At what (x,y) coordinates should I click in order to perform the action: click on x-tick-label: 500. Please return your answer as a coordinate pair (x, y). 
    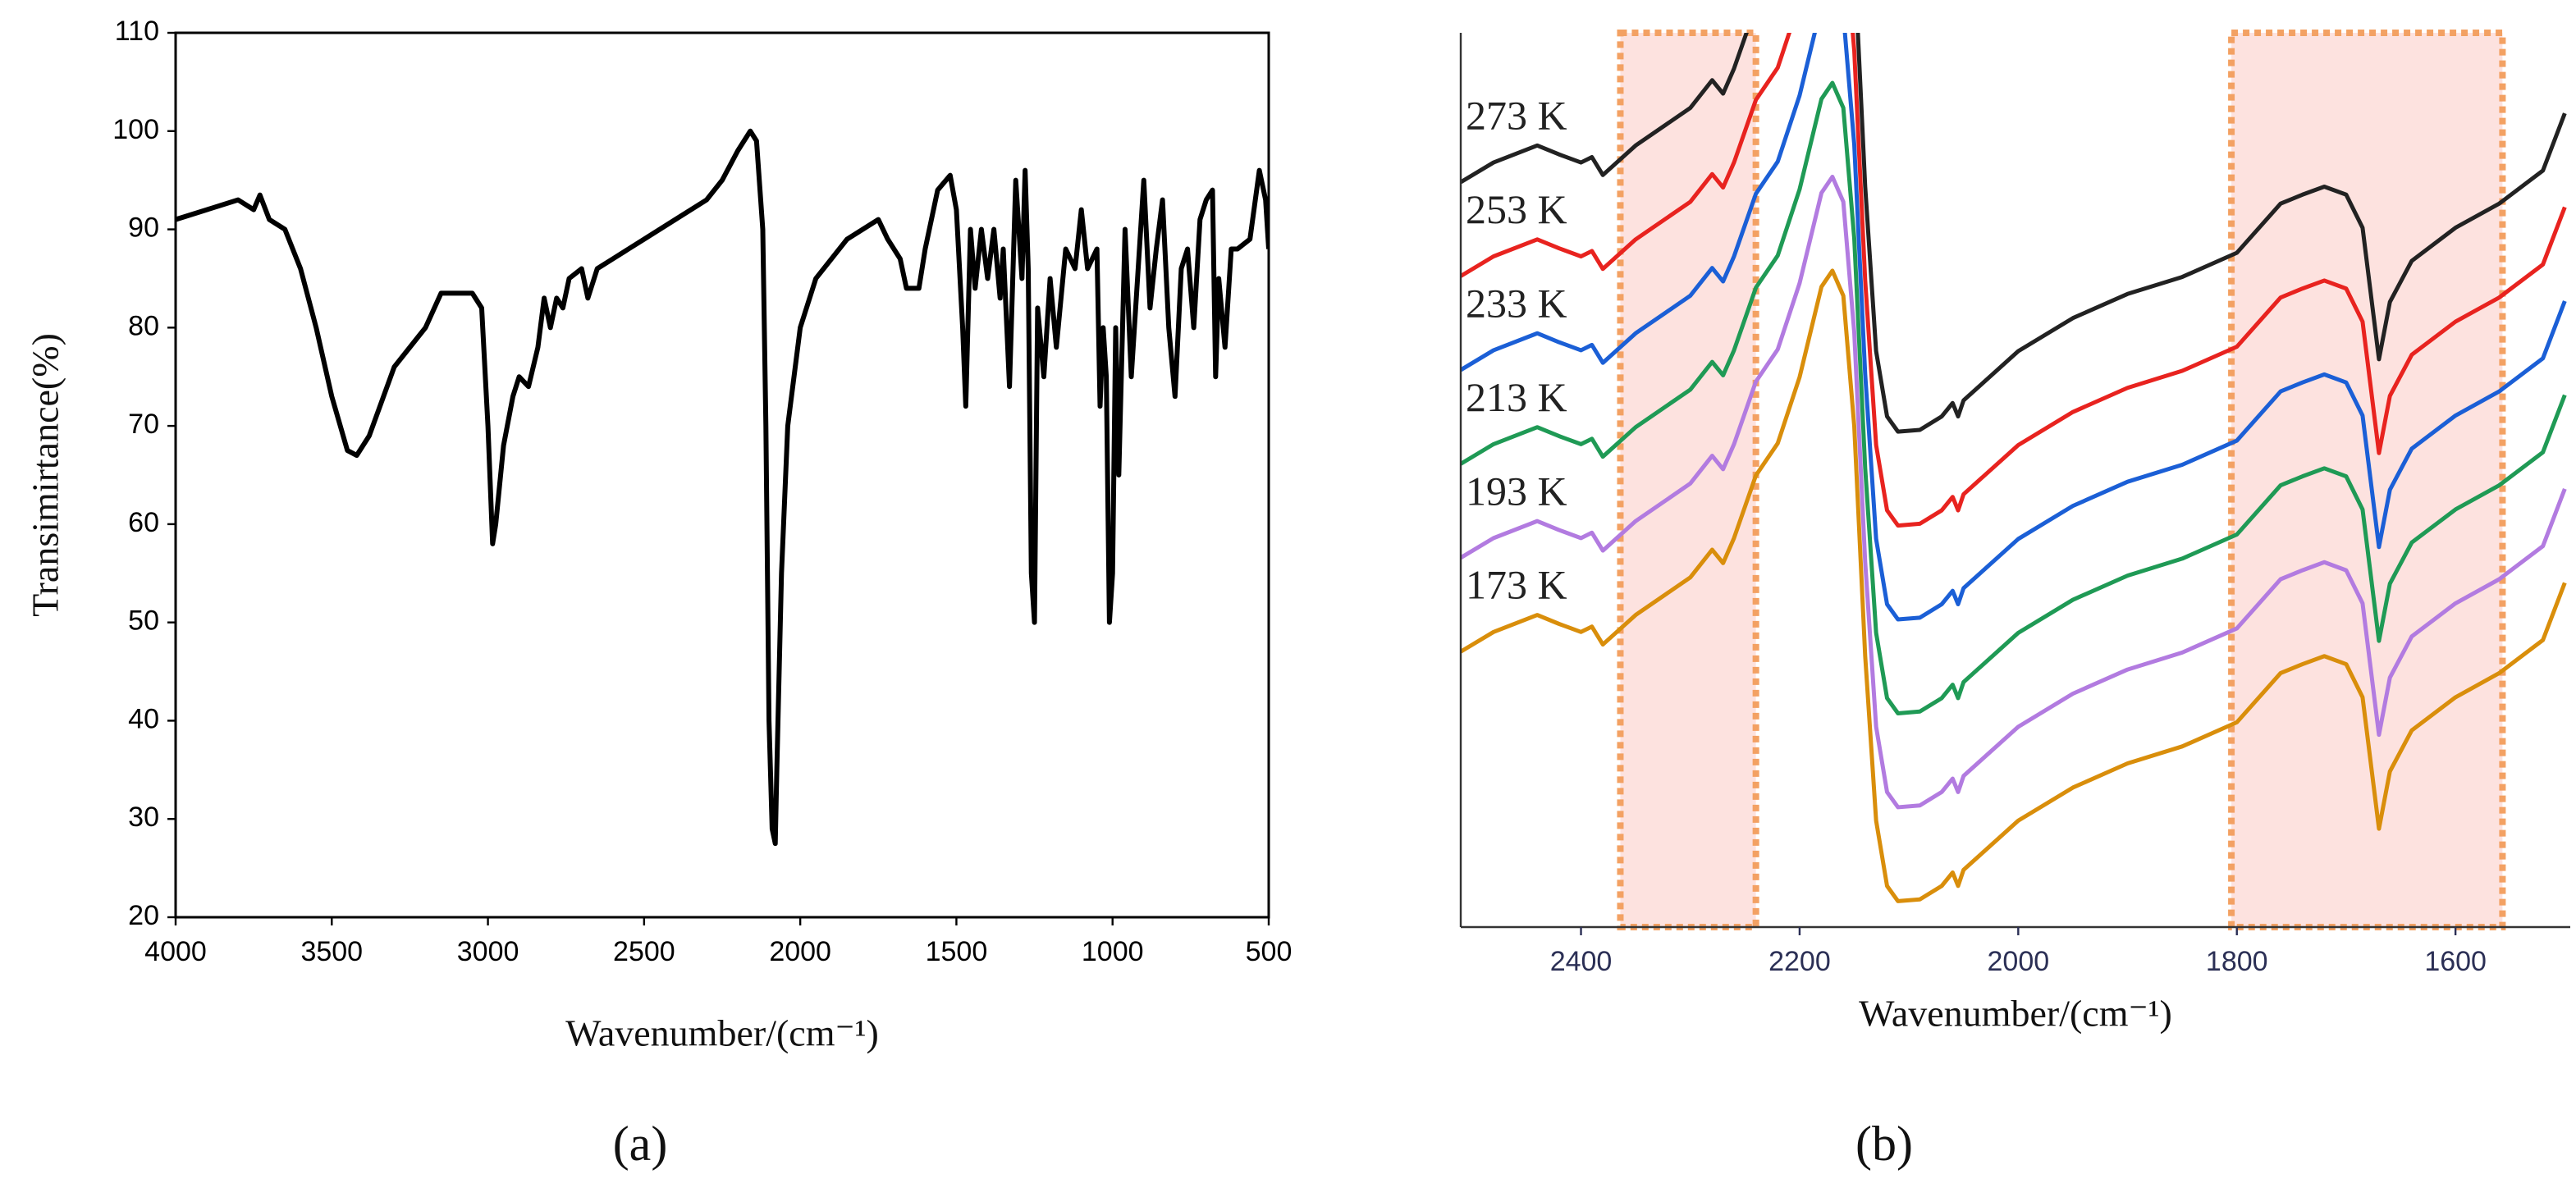
    Looking at the image, I should click on (1269, 951).